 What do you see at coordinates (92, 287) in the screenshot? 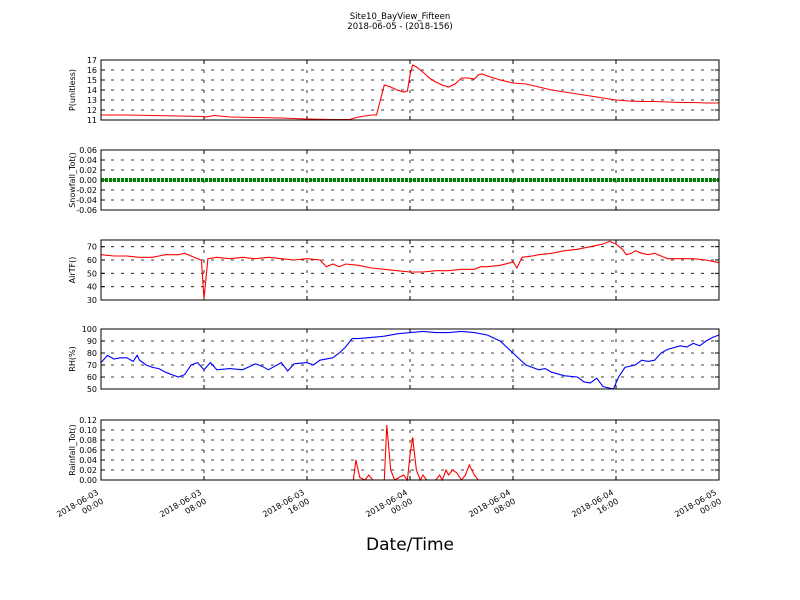
I see `y-tick-label: 40` at bounding box center [92, 287].